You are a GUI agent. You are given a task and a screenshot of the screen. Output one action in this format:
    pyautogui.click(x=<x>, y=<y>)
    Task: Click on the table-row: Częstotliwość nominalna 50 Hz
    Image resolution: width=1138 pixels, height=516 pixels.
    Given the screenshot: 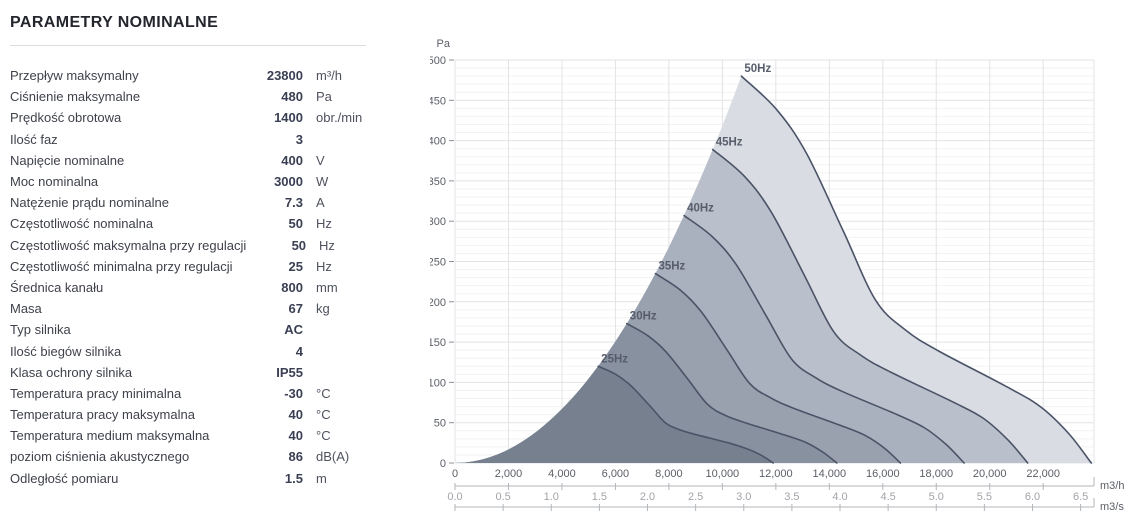 What is the action you would take?
    pyautogui.click(x=206, y=223)
    